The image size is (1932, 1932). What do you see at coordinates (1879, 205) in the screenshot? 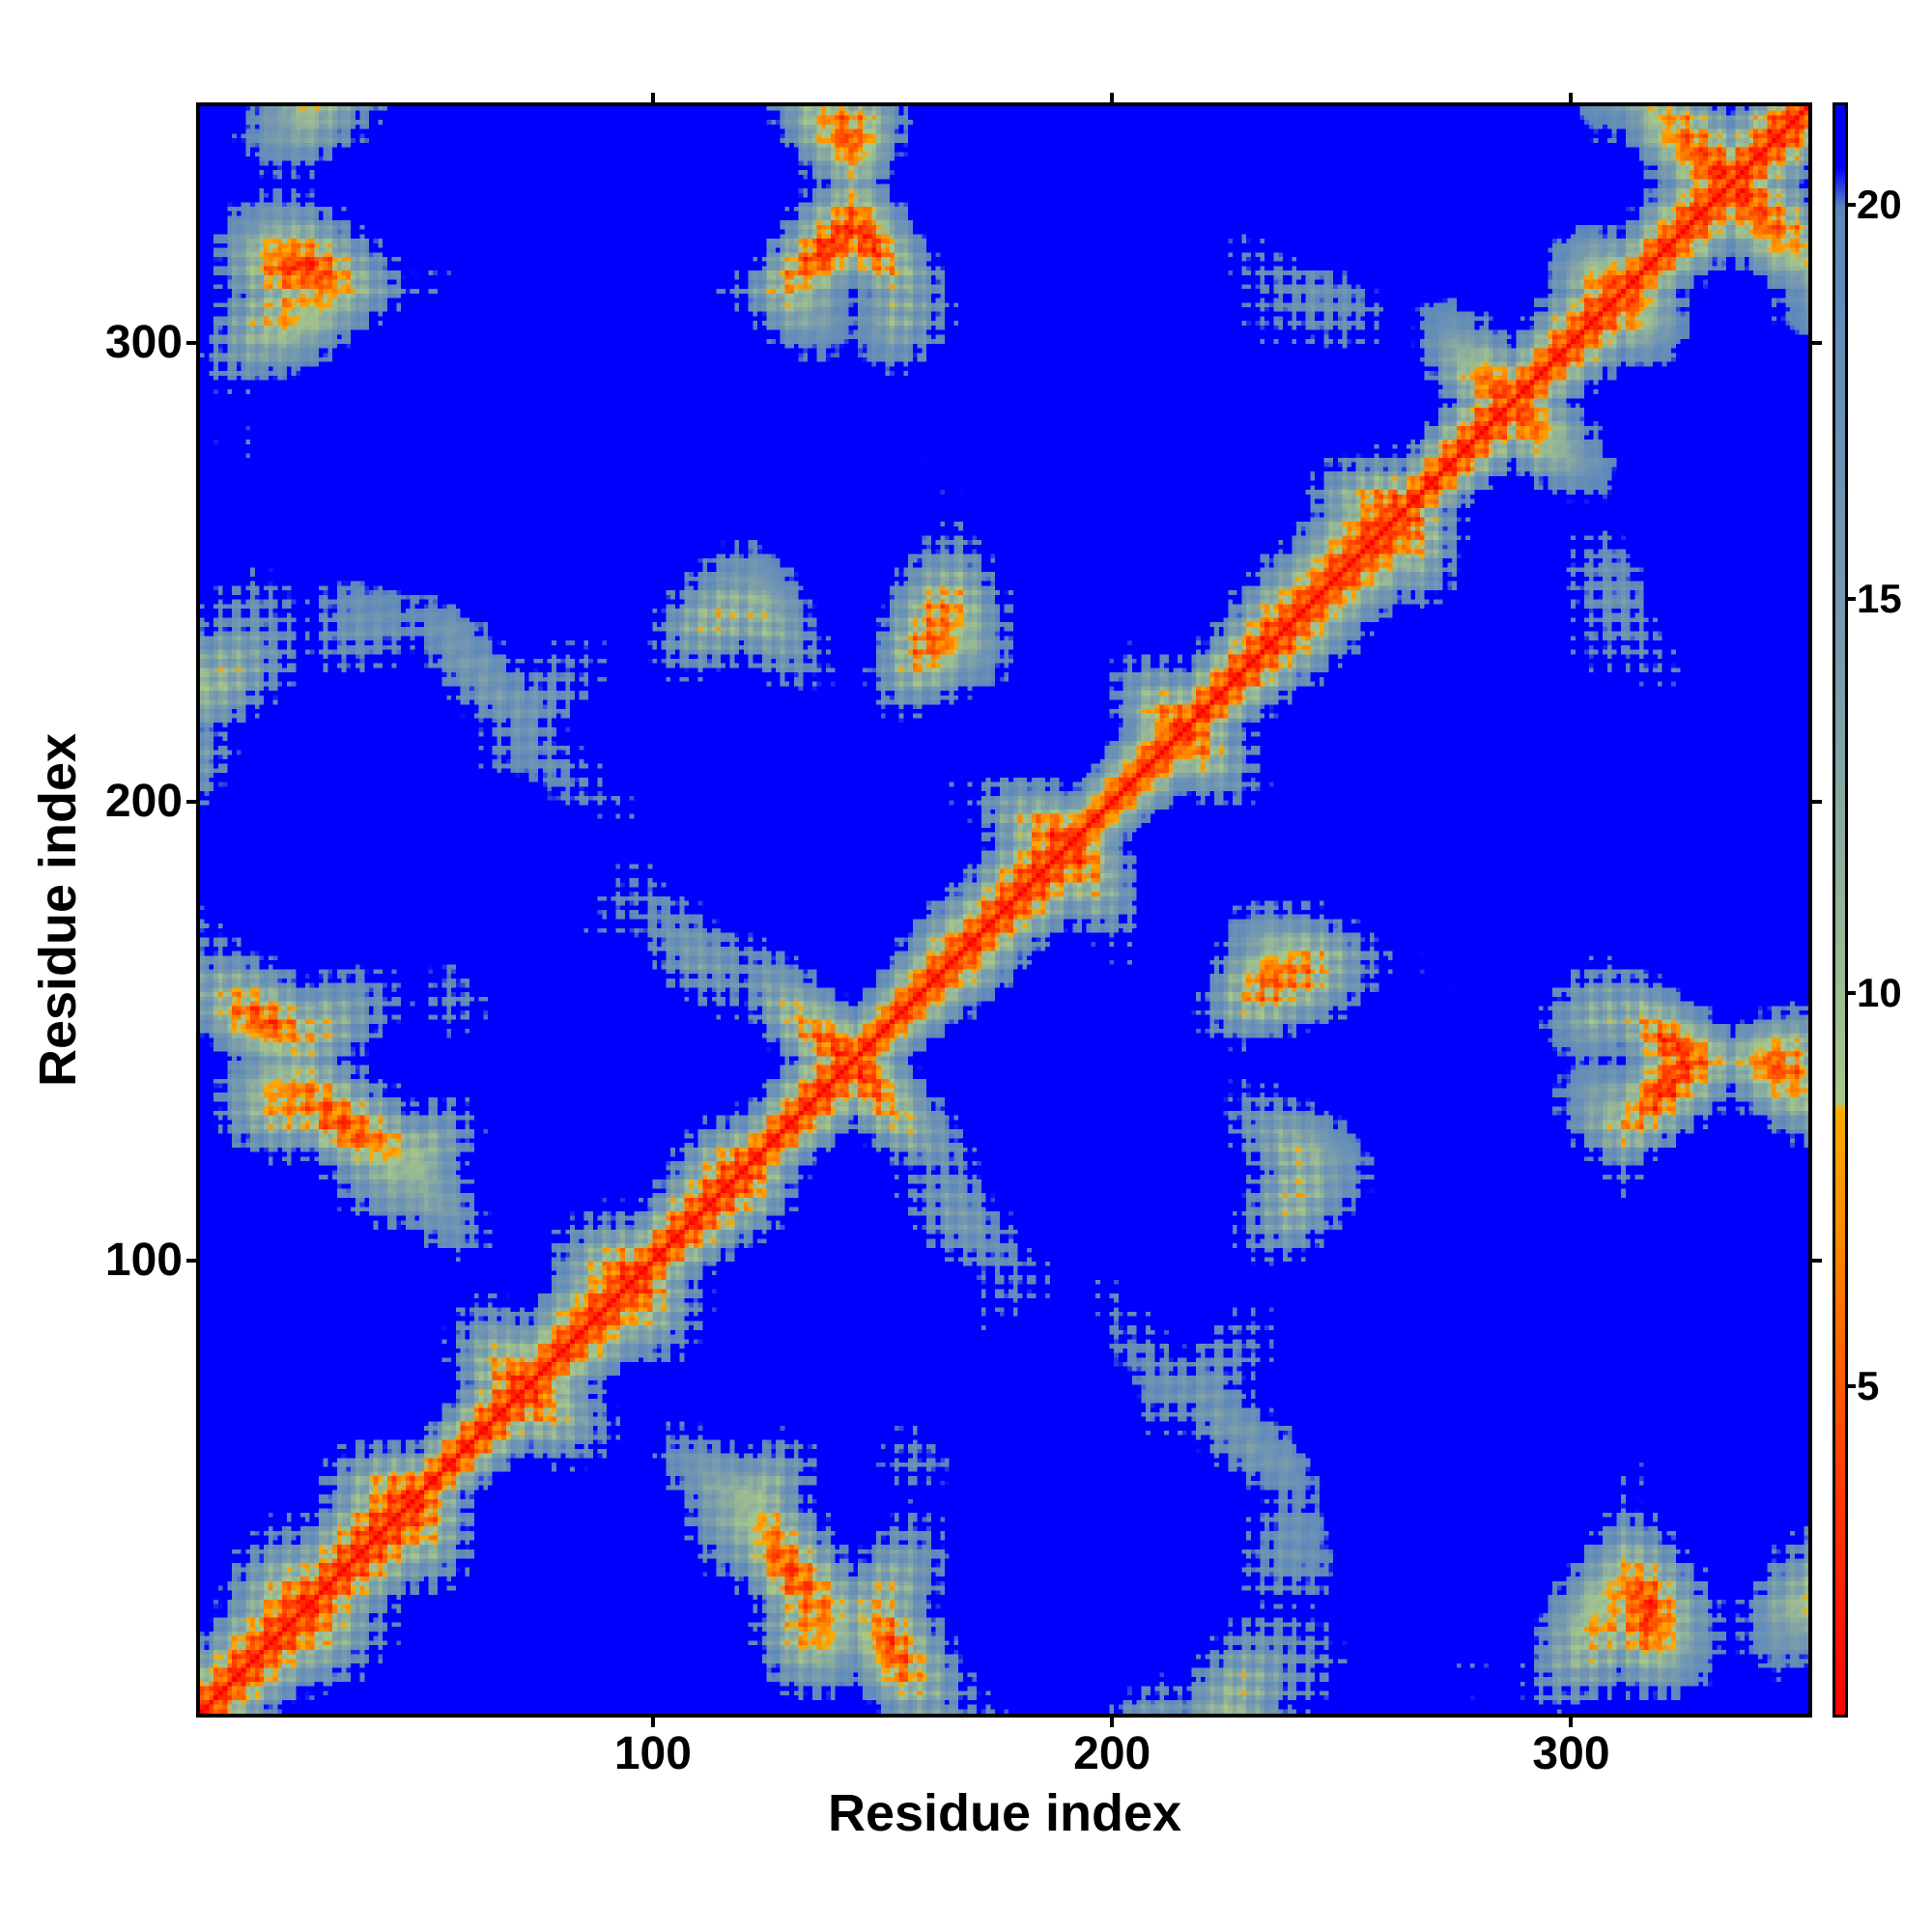
I see `colorbar-tick-label: 20` at bounding box center [1879, 205].